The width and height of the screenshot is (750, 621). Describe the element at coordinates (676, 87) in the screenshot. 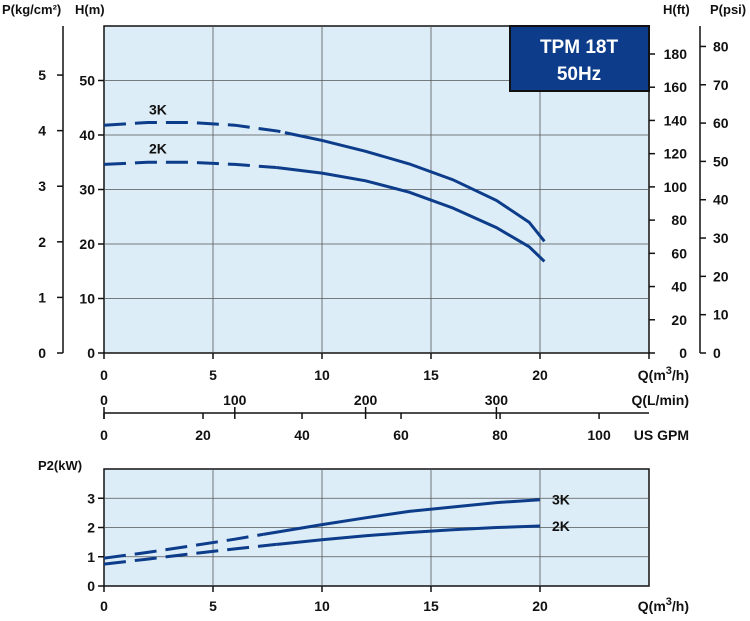

I see `hft-tick-label: 160` at that location.